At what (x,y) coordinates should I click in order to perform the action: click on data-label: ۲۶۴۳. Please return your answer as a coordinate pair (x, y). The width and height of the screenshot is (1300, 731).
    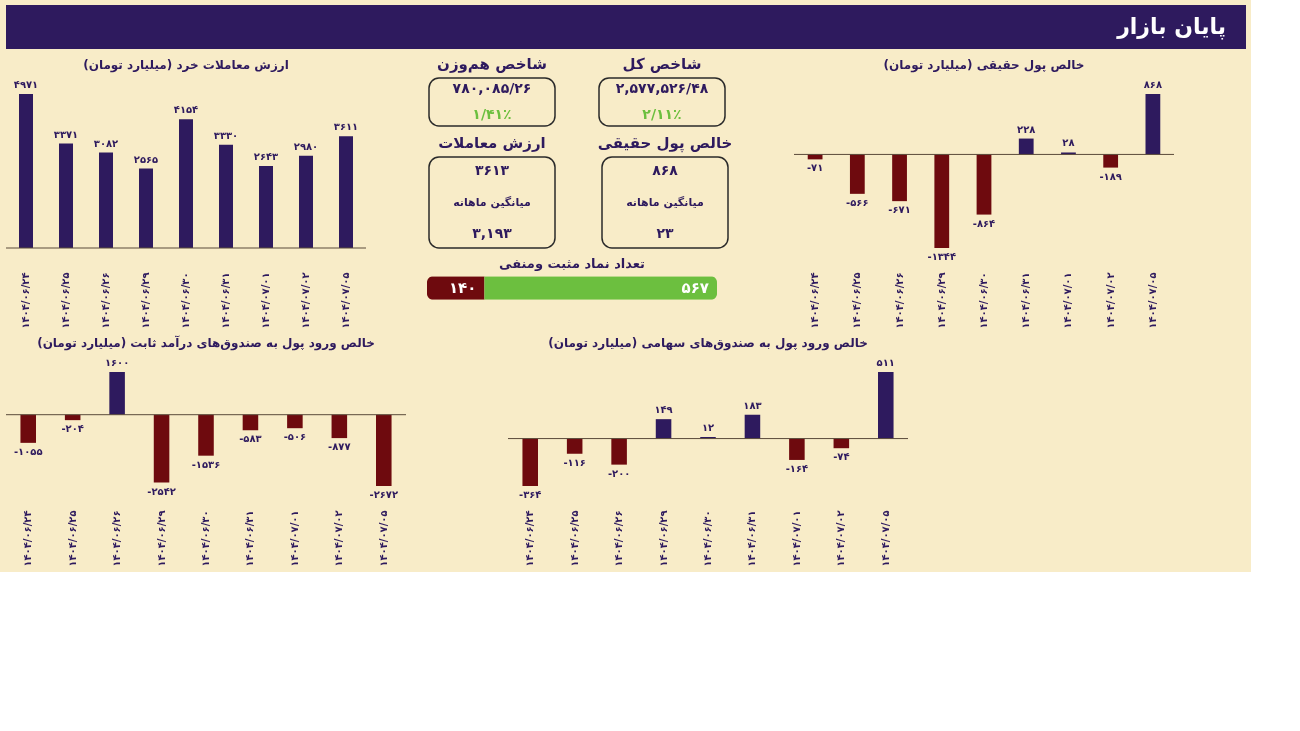
    Looking at the image, I should click on (266, 157).